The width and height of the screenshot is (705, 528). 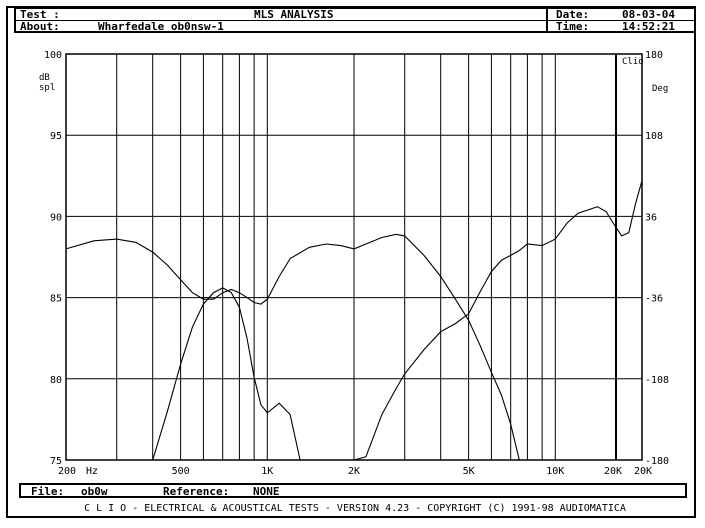 What do you see at coordinates (56, 461) in the screenshot?
I see `y-tick-label: 75` at bounding box center [56, 461].